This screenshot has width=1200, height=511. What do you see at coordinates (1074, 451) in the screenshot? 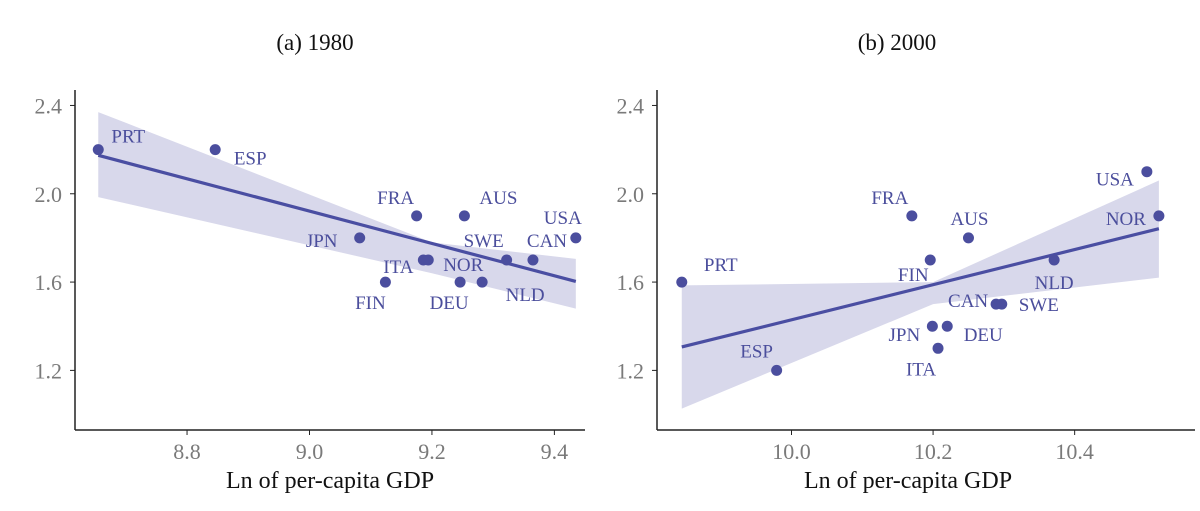
I see `x-tick-label: 10.4` at bounding box center [1074, 451].